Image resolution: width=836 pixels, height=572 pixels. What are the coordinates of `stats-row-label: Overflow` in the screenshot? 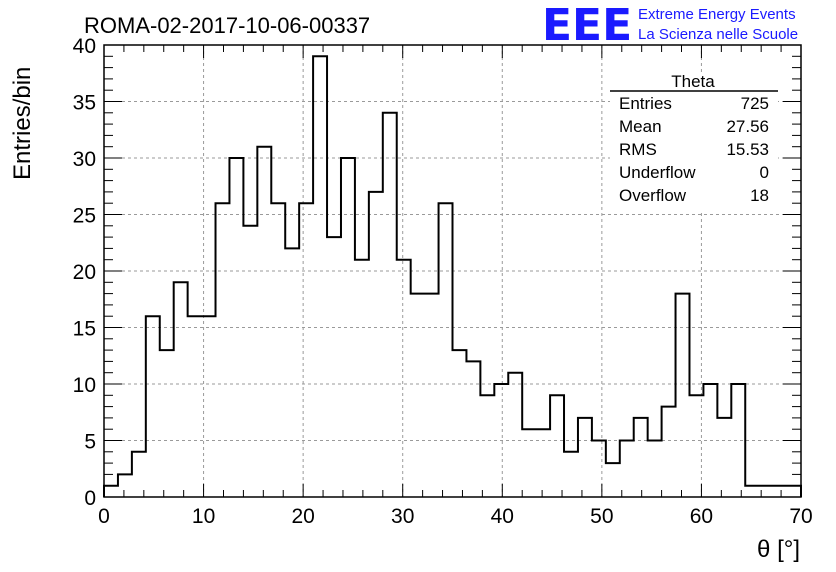 It's located at (653, 195).